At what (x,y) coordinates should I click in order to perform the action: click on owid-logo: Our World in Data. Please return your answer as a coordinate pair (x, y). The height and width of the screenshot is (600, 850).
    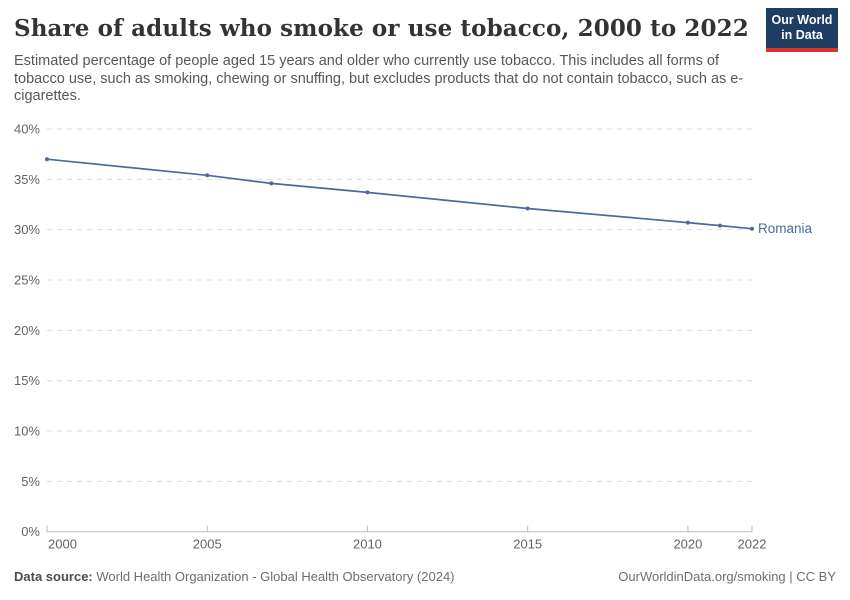
    Looking at the image, I should click on (802, 30).